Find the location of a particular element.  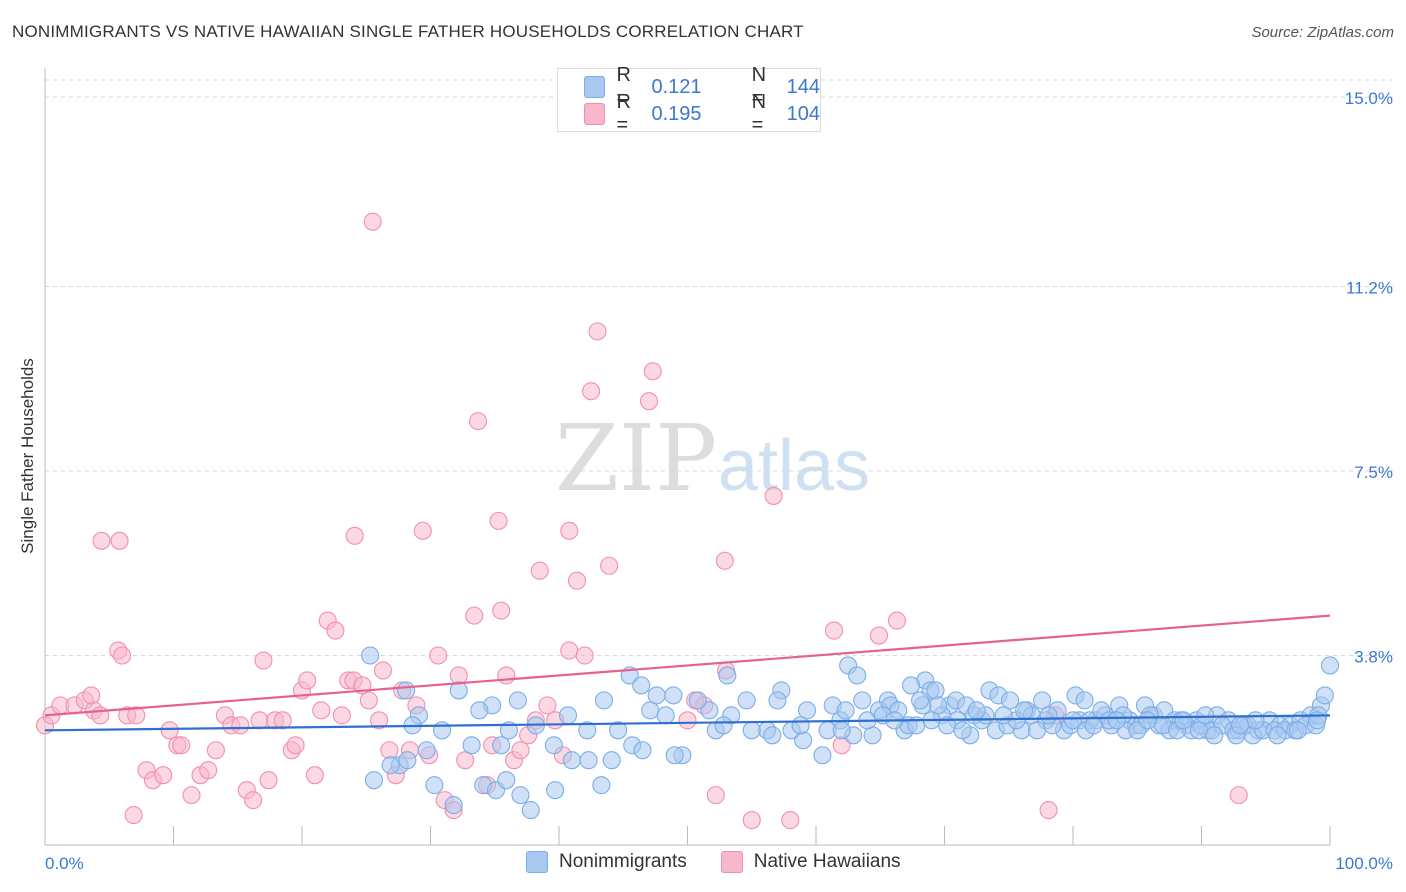

y-tick-label: 15.0% is located at coordinates (1369, 98).